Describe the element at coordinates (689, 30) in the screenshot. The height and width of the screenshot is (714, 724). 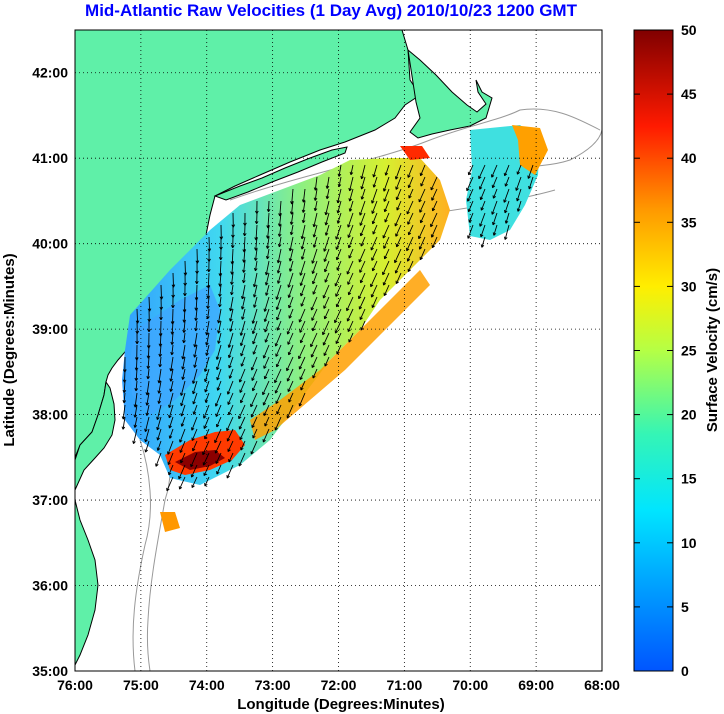
I see `colorbar-tick-label: 50` at that location.